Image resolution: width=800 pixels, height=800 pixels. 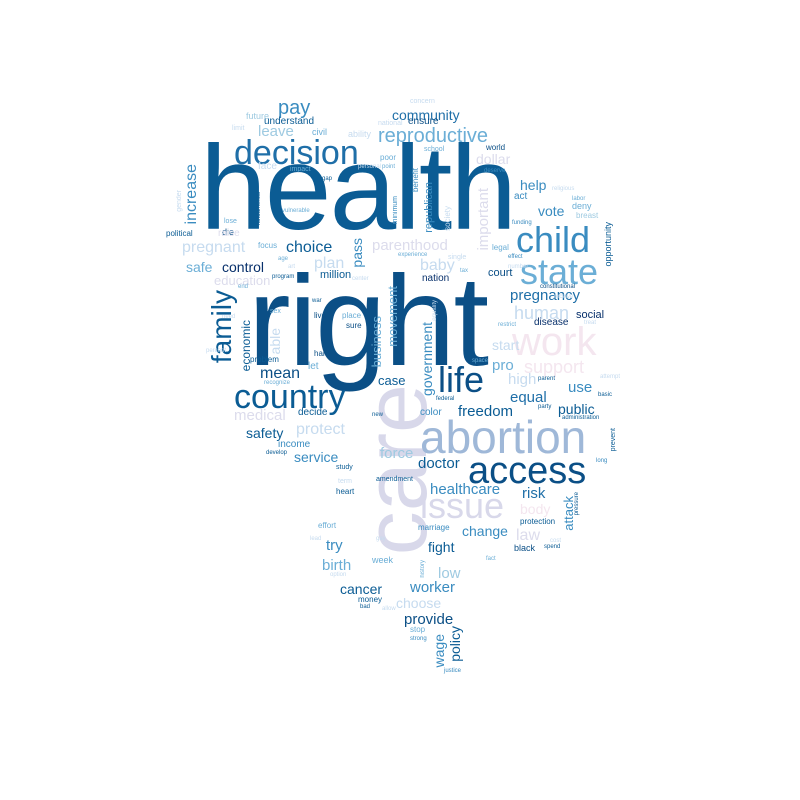 I want to click on word-heart: heart, so click(x=345, y=491).